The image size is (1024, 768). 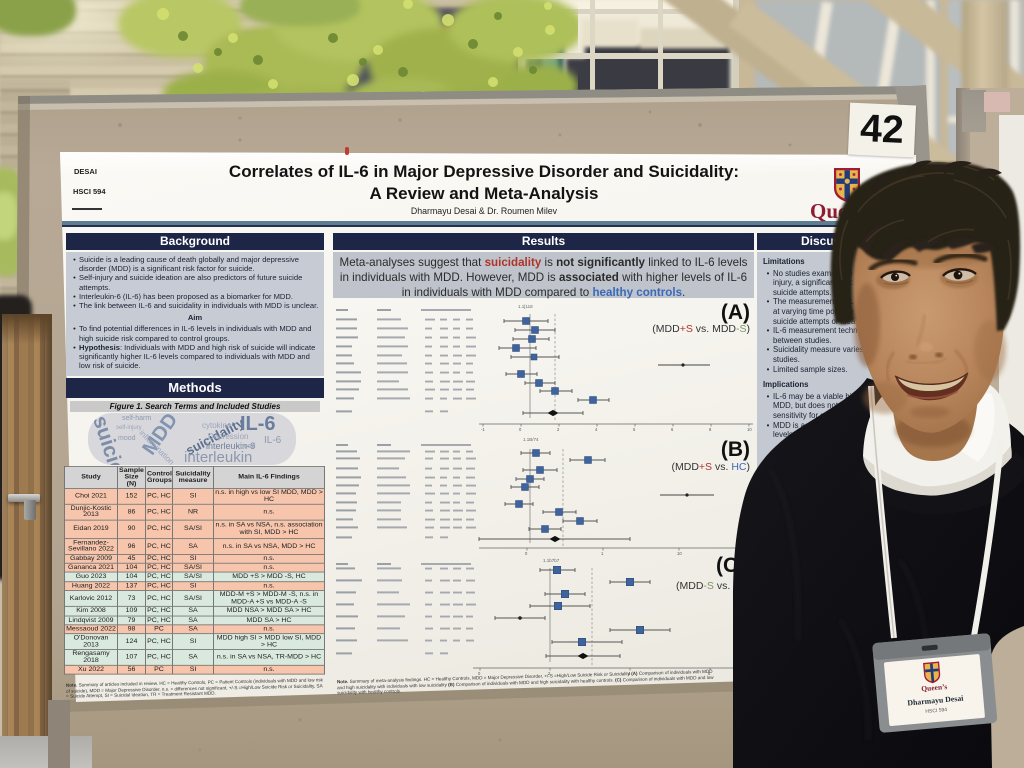 I want to click on svg-text: 1.1[118, so click(x=525, y=306).